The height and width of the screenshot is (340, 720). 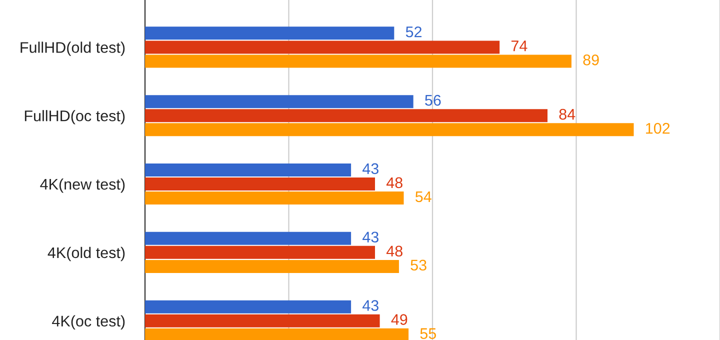 What do you see at coordinates (519, 46) in the screenshot?
I see `data-label: 74` at bounding box center [519, 46].